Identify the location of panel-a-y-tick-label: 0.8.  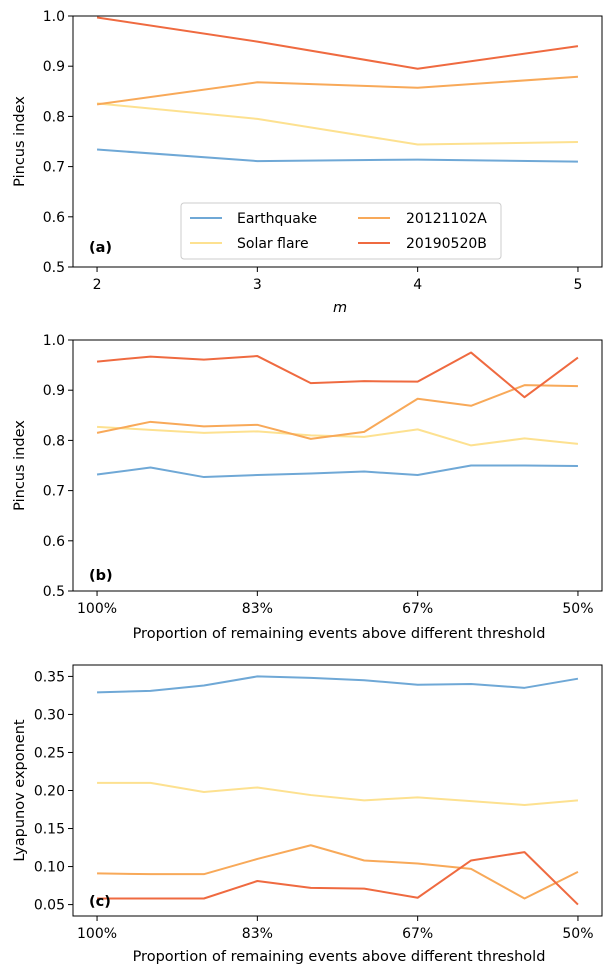
(54, 117).